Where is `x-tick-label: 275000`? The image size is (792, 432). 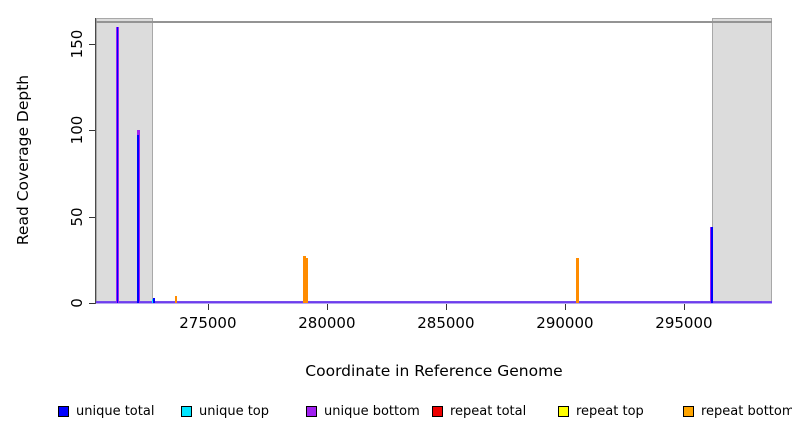
x-tick-label: 275000 is located at coordinates (208, 323).